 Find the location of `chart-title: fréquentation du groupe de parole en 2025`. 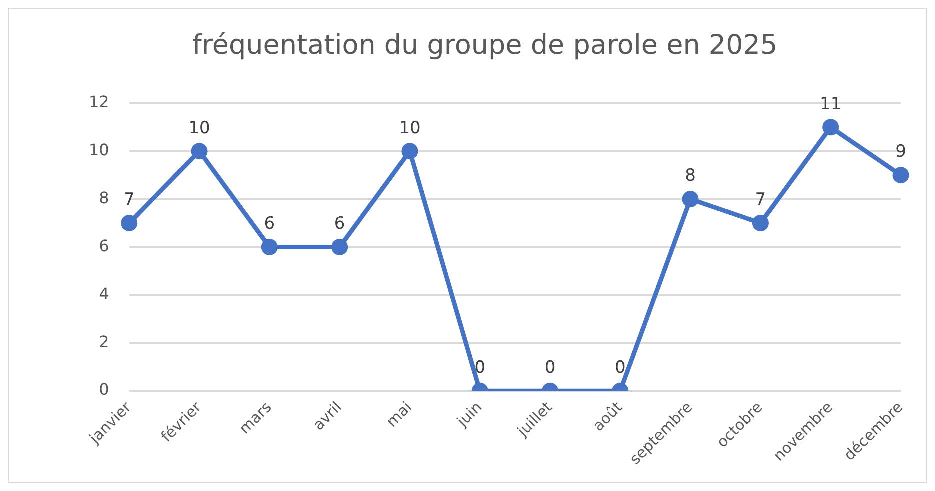

chart-title: fréquentation du groupe de parole en 2025 is located at coordinates (485, 46).